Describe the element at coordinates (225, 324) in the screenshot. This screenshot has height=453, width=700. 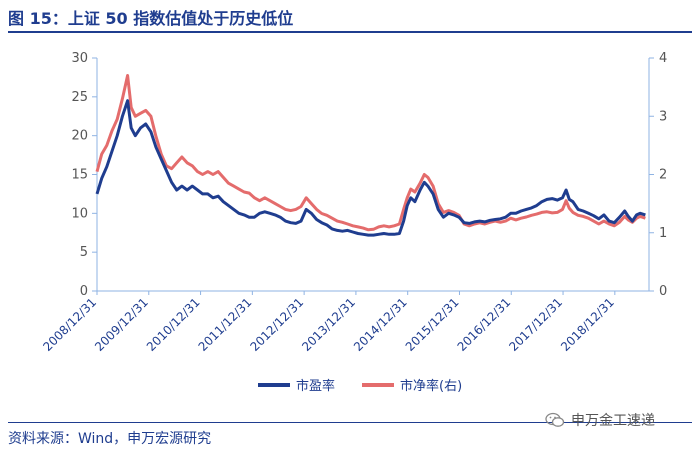
I see `x-tick-label: 2011/12/31` at that location.